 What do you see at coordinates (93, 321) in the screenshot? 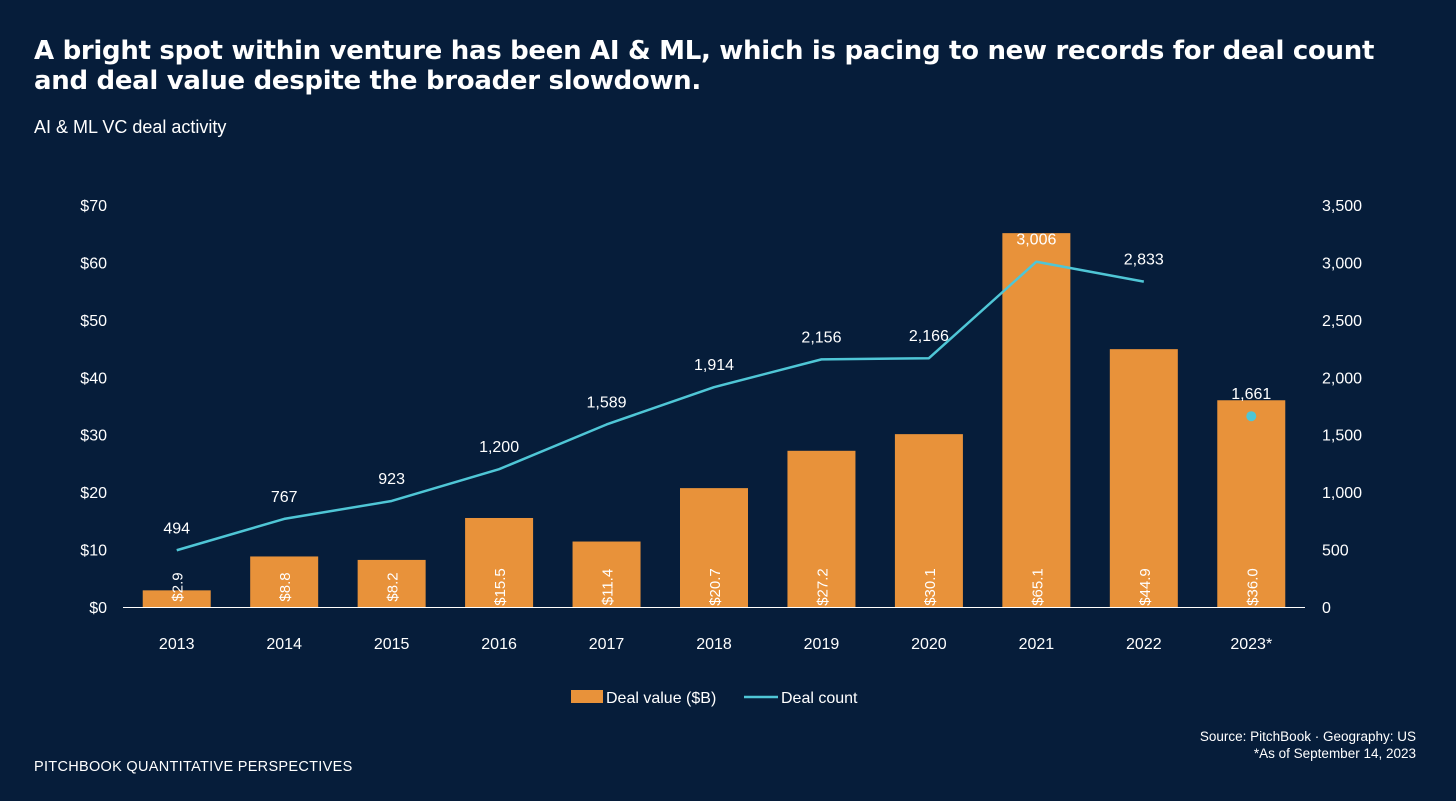
I see `y-left-tick-label: $50` at bounding box center [93, 321].